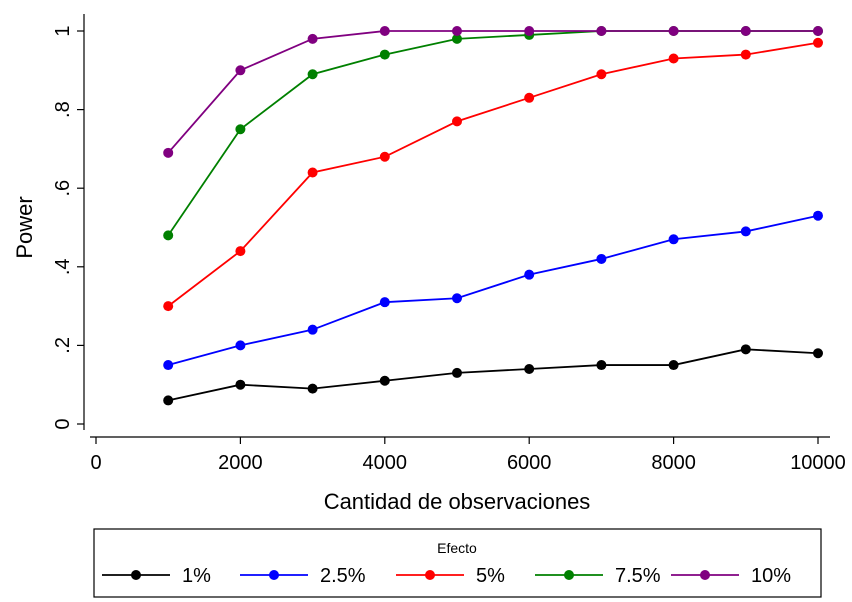  Describe the element at coordinates (63, 30) in the screenshot. I see `y-tick-label: 1` at that location.